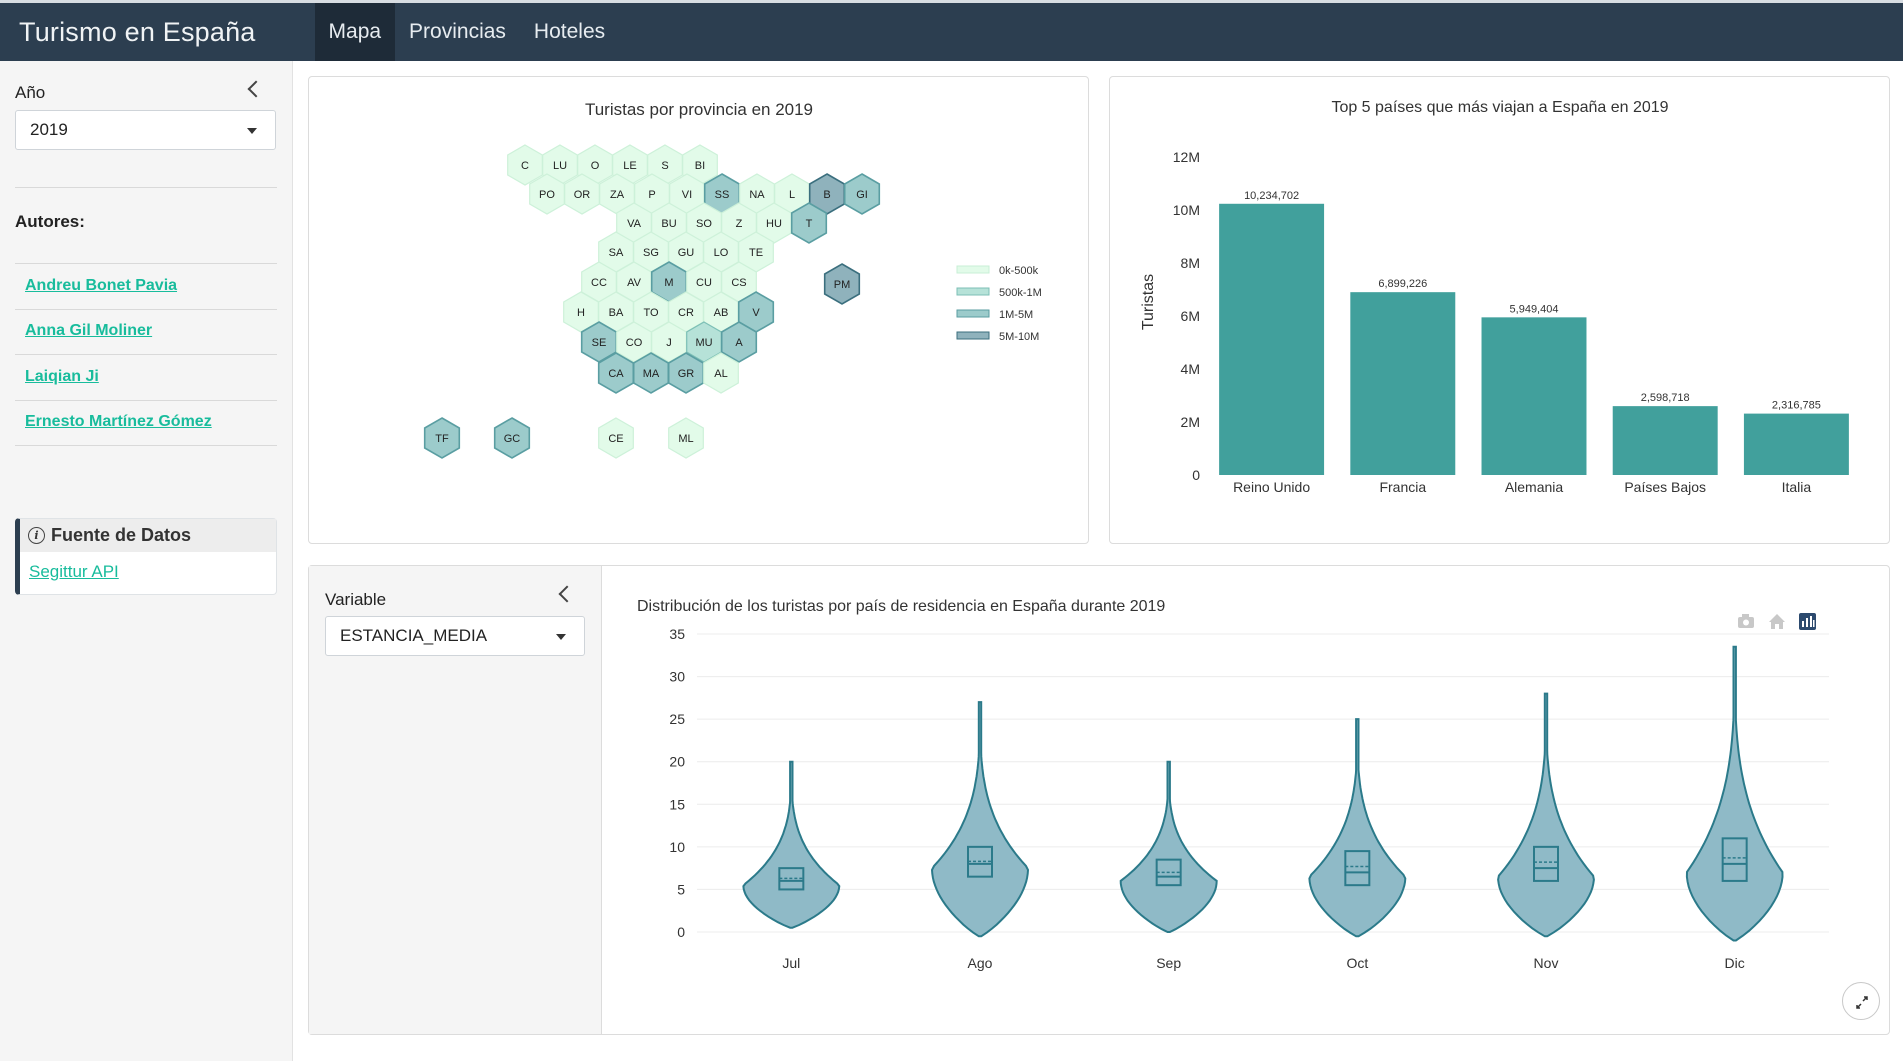 The image size is (1903, 1061). I want to click on hex-province-te: TE, so click(756, 252).